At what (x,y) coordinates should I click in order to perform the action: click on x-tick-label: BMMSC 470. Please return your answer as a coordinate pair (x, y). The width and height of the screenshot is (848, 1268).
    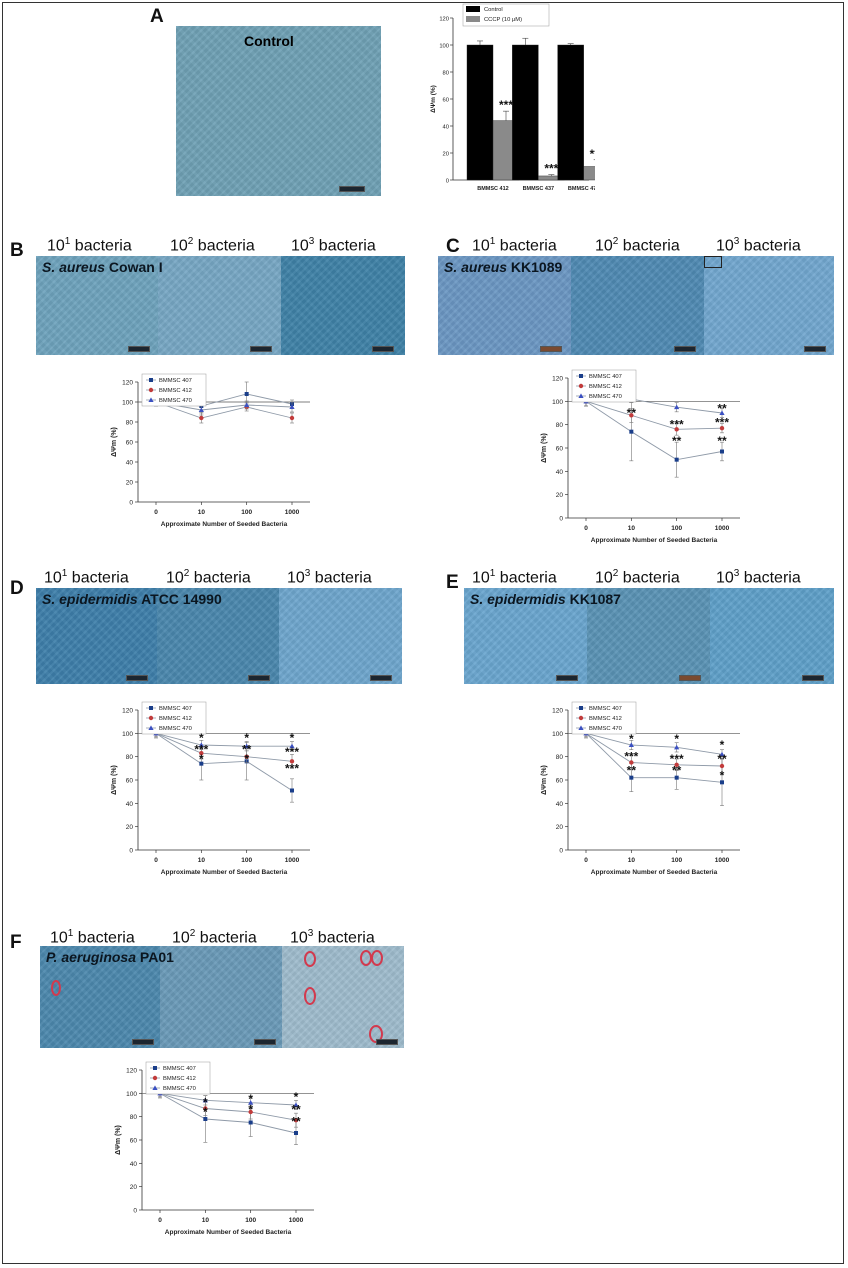
    Looking at the image, I should click on (581, 189).